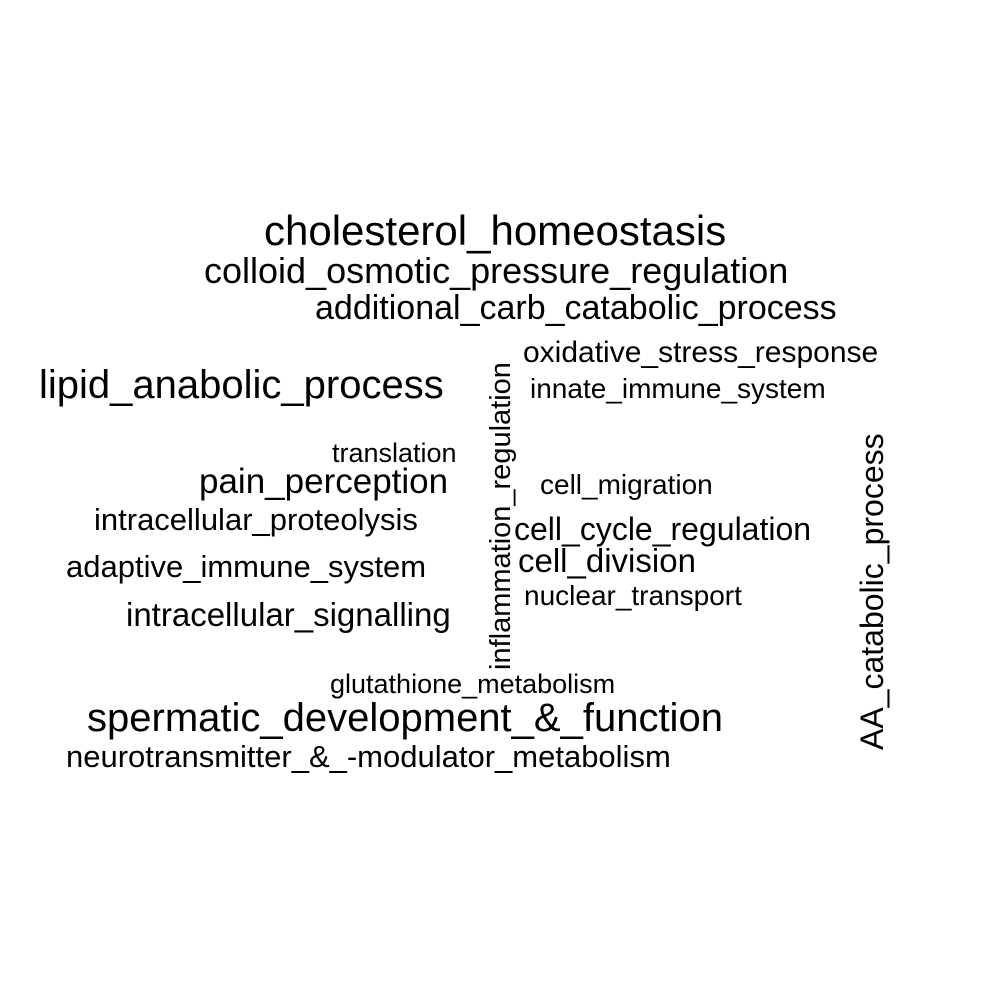 The height and width of the screenshot is (1000, 1000). I want to click on word-neurotransmitter-modulator-metabolism: neurotransmitter_&_-modulator_metabolism, so click(368, 756).